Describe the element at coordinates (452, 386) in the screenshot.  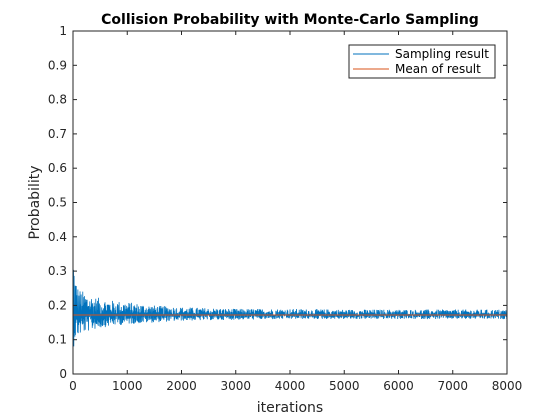
I see `x-tick-label: 7000` at that location.